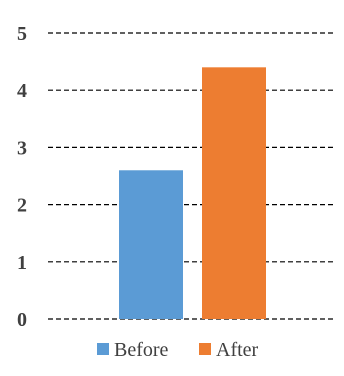  What do you see at coordinates (22, 91) in the screenshot?
I see `y-tick-label-4: 4` at bounding box center [22, 91].